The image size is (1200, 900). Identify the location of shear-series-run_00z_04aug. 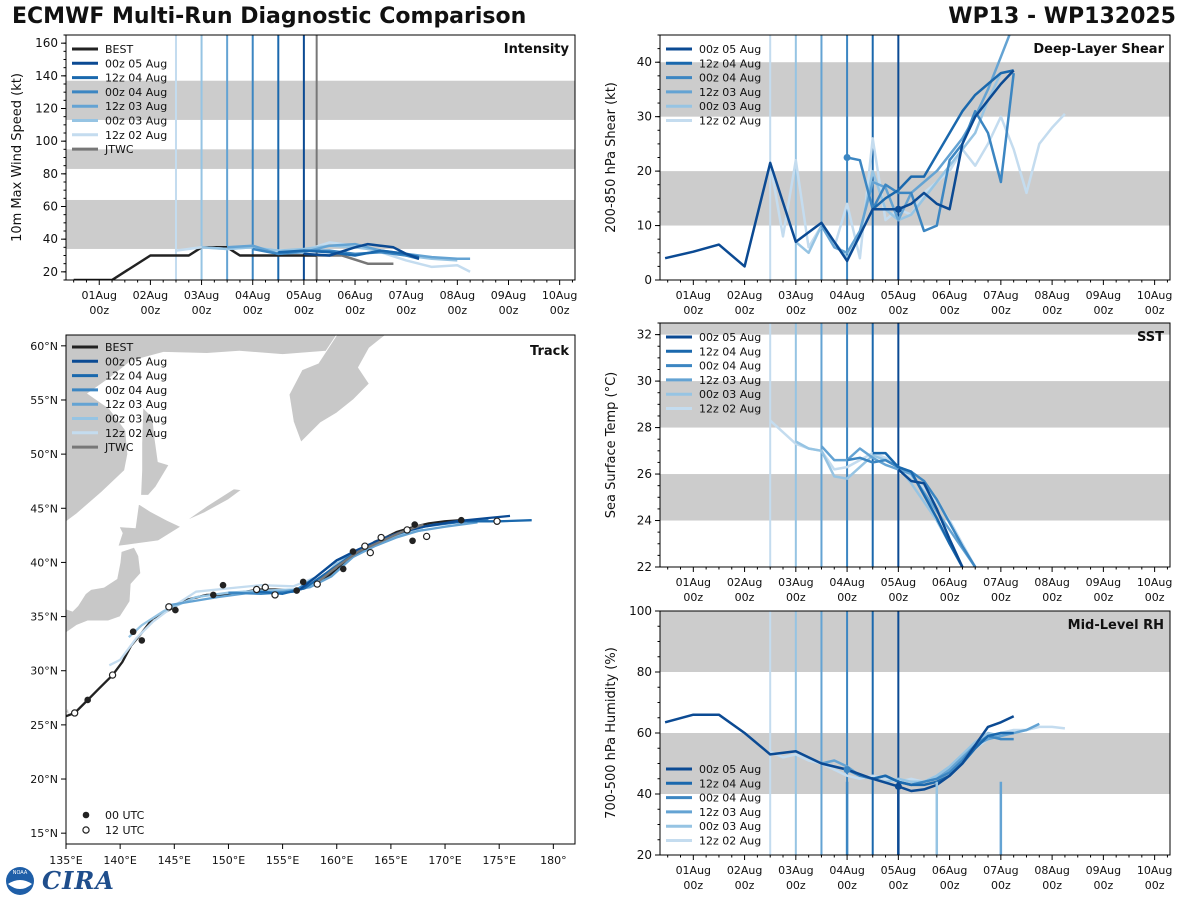
(930, 152).